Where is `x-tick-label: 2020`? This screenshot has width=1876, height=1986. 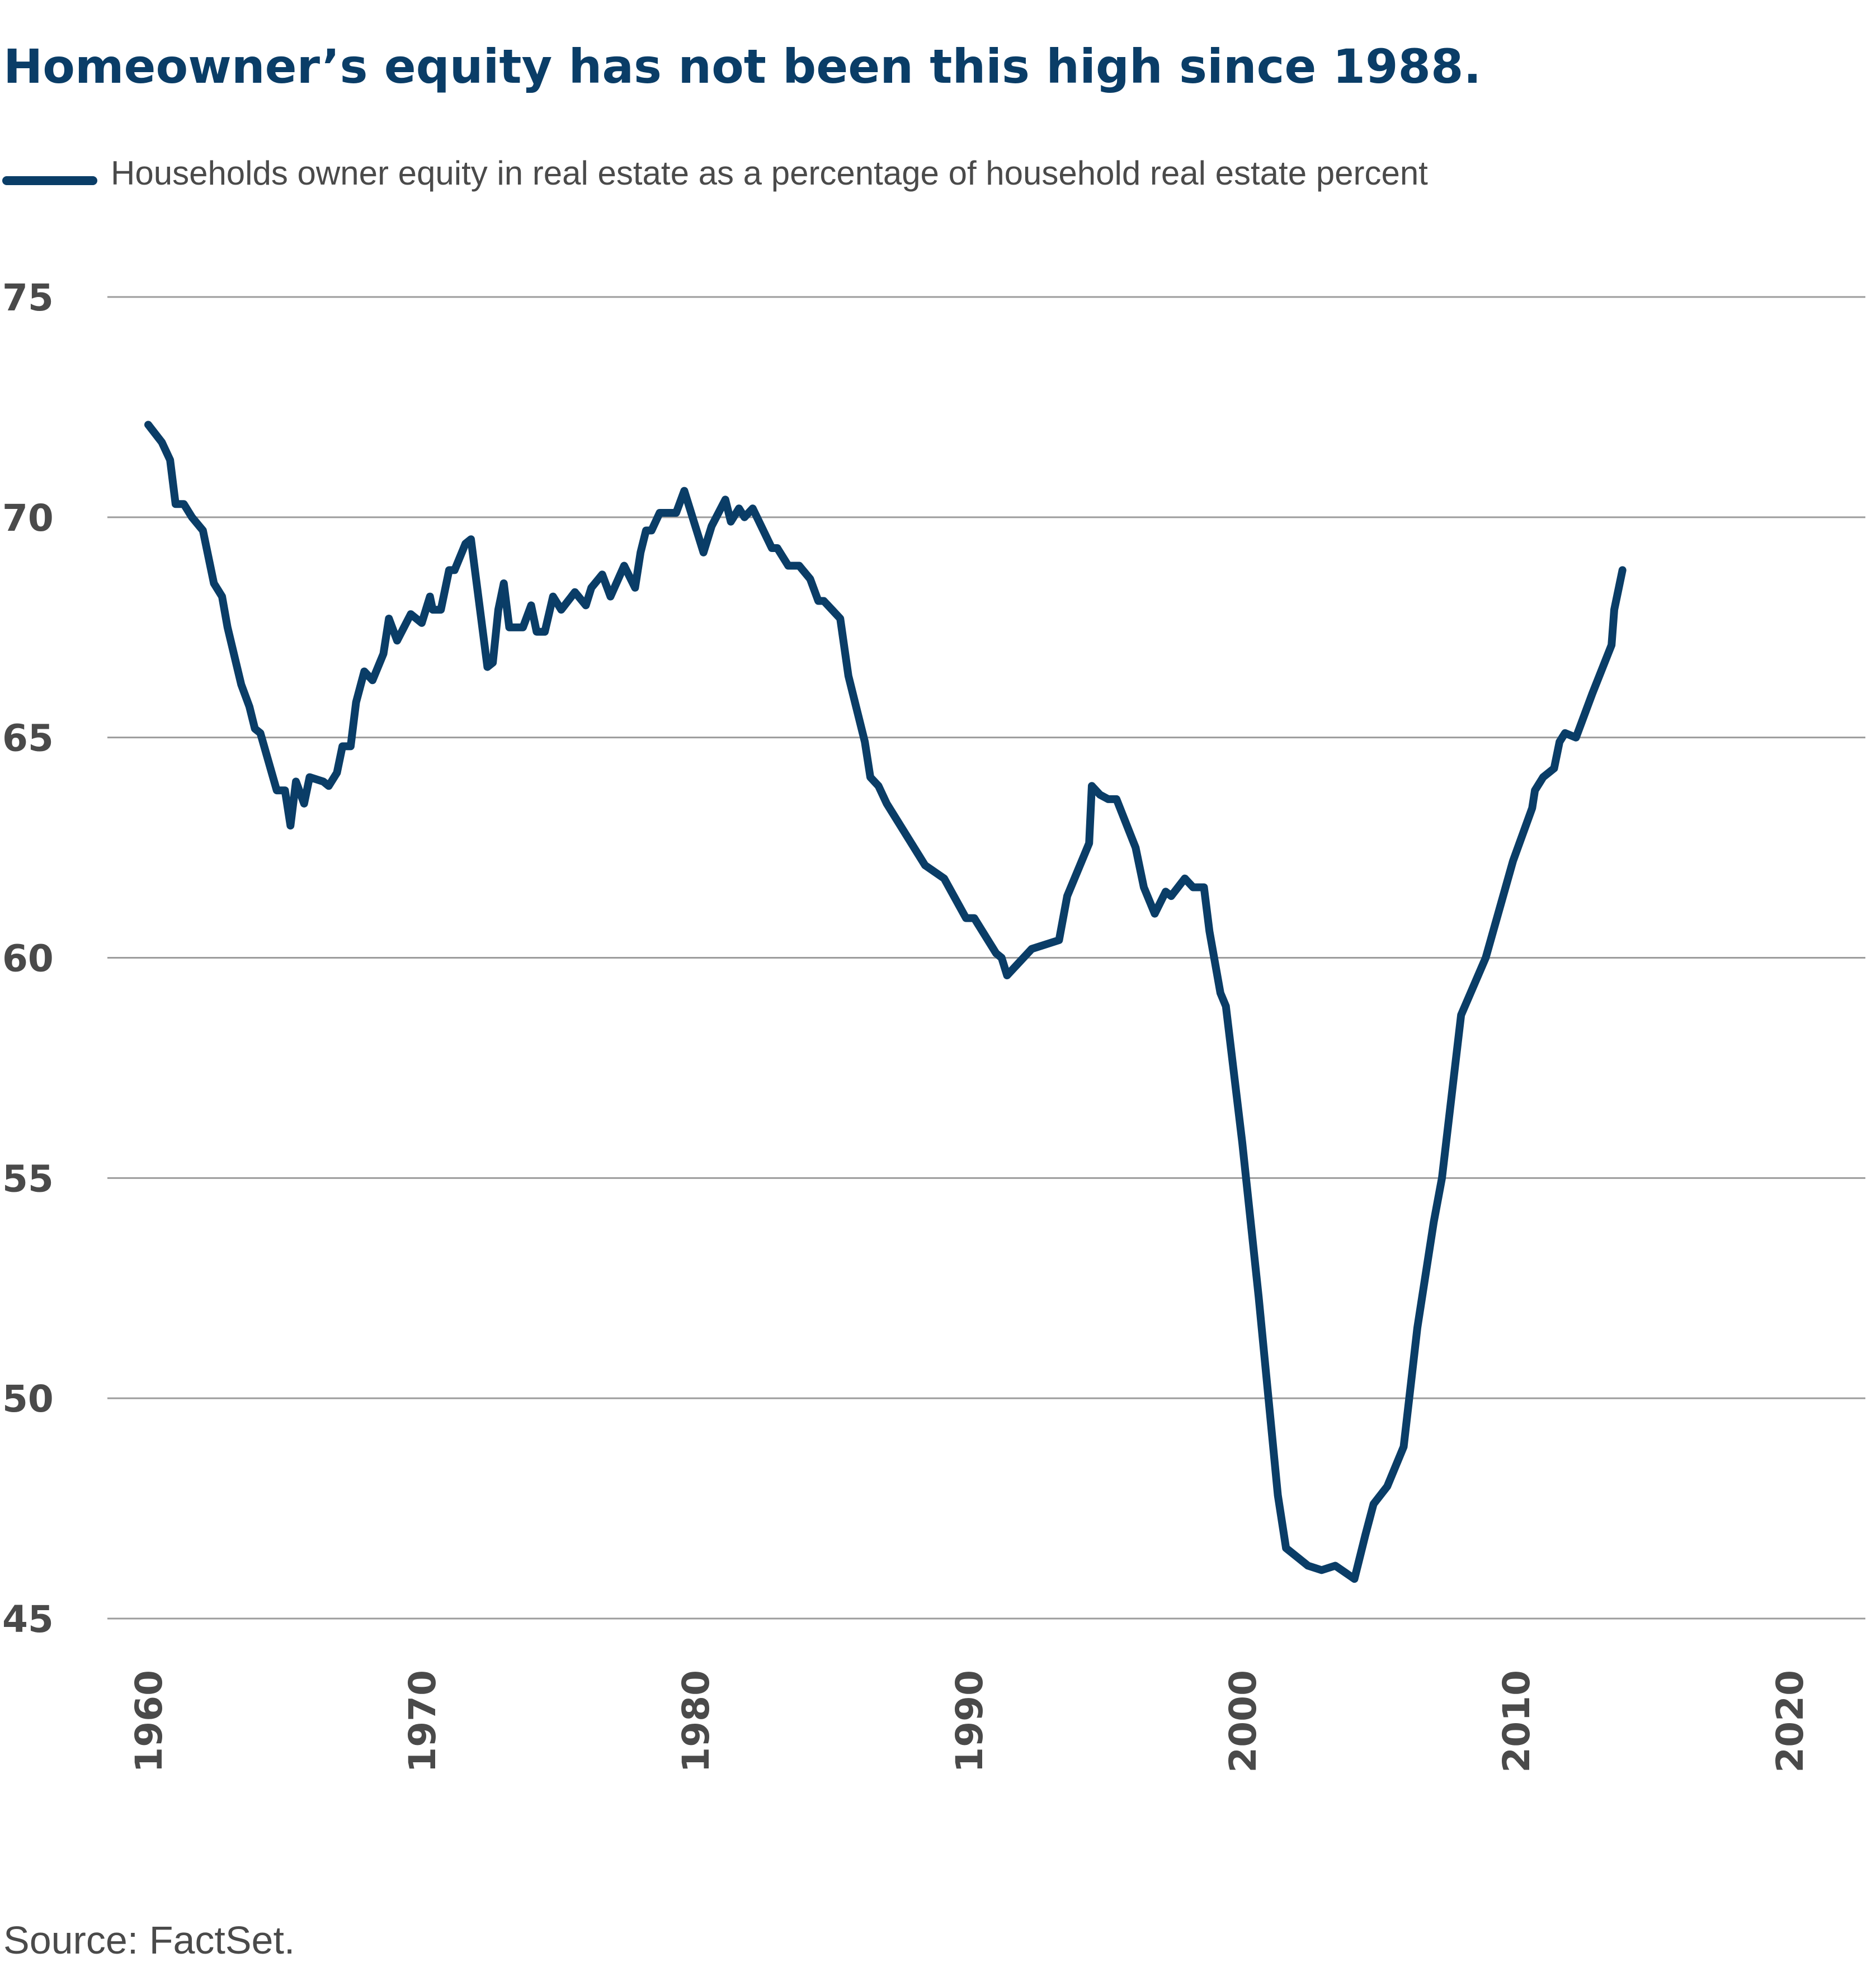 x-tick-label: 2020 is located at coordinates (1791, 1721).